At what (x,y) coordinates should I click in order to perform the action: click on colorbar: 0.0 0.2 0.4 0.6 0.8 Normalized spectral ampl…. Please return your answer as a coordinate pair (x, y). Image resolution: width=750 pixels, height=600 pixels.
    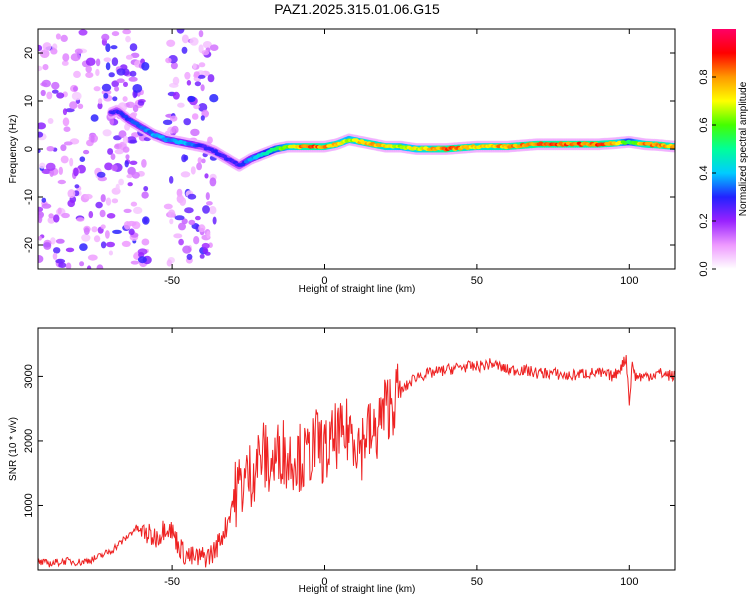
    Looking at the image, I should click on (723, 153).